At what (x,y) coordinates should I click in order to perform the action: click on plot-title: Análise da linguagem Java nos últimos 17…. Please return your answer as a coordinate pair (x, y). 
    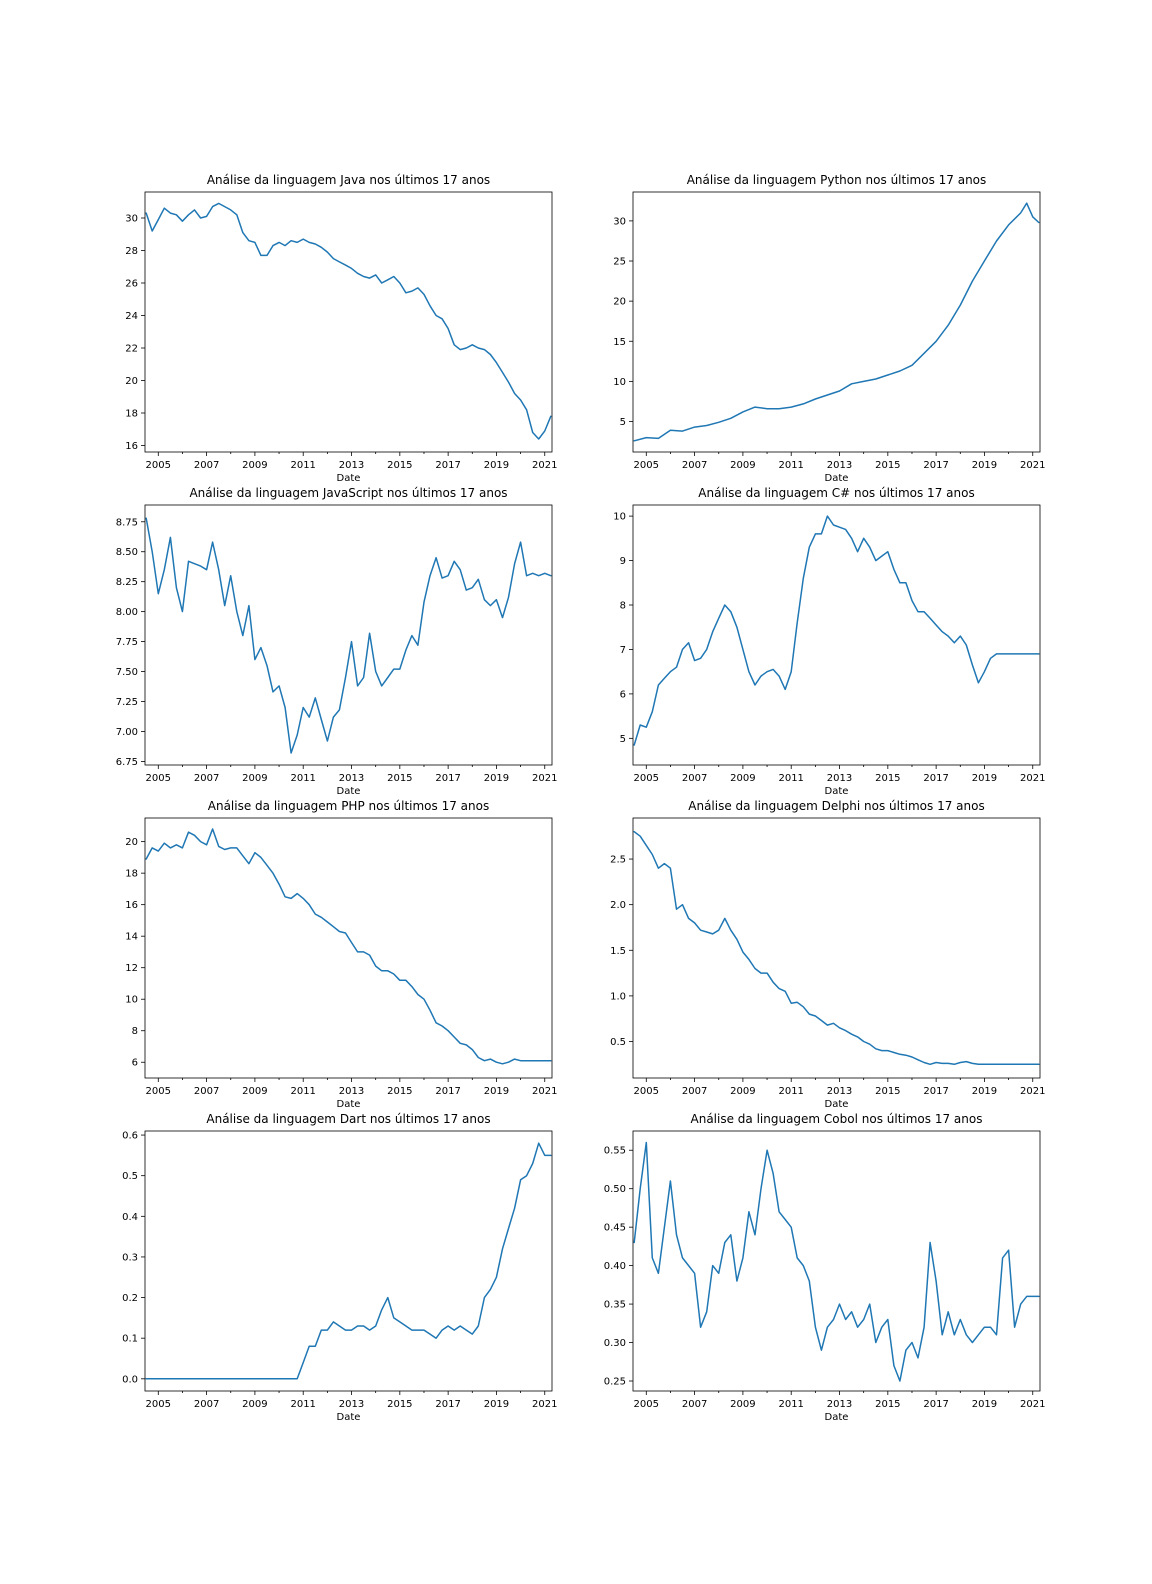
    Looking at the image, I should click on (348, 180).